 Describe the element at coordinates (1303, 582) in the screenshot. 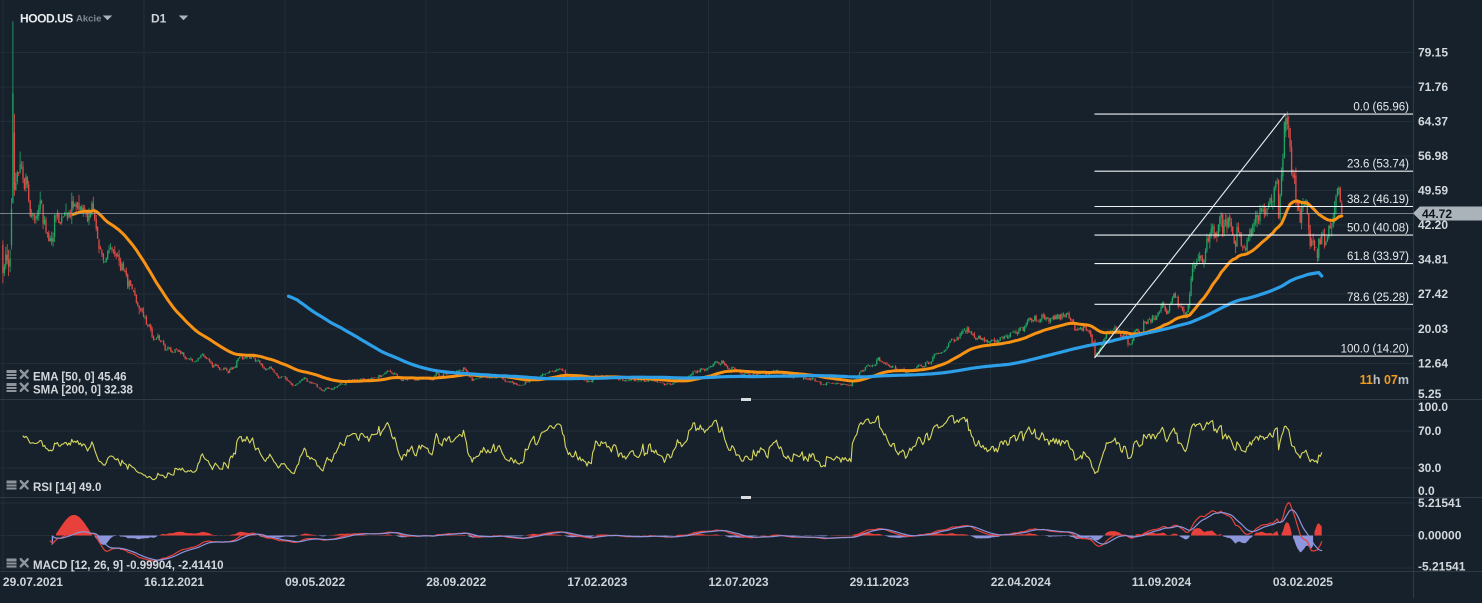

I see `svg-text: 03.02.2025` at that location.